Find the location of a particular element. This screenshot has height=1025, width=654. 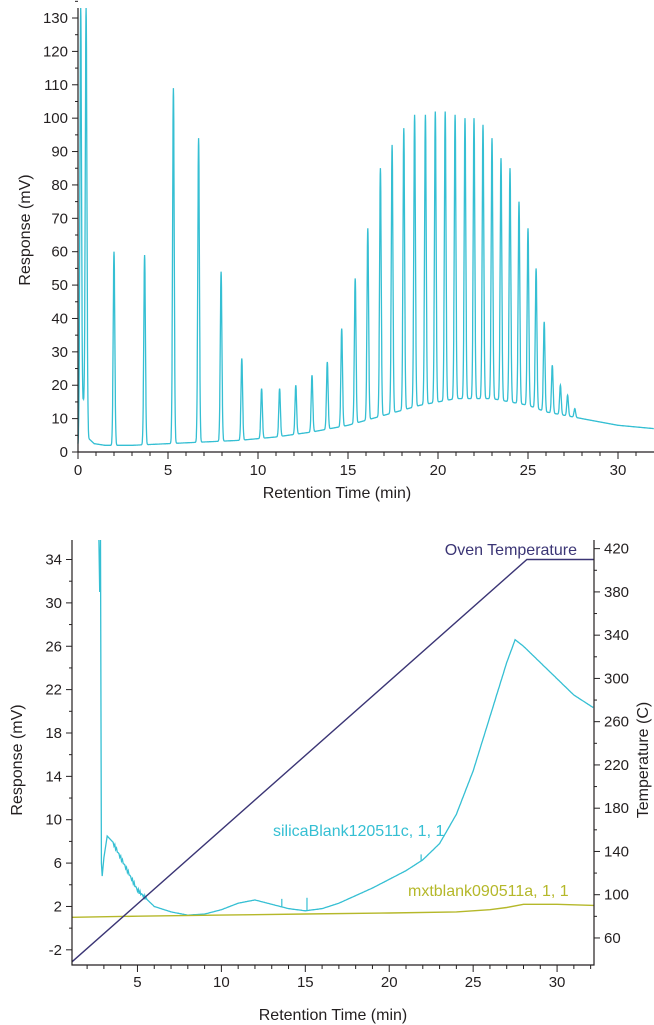

top-y-tick-label: 10 is located at coordinates (59, 419).